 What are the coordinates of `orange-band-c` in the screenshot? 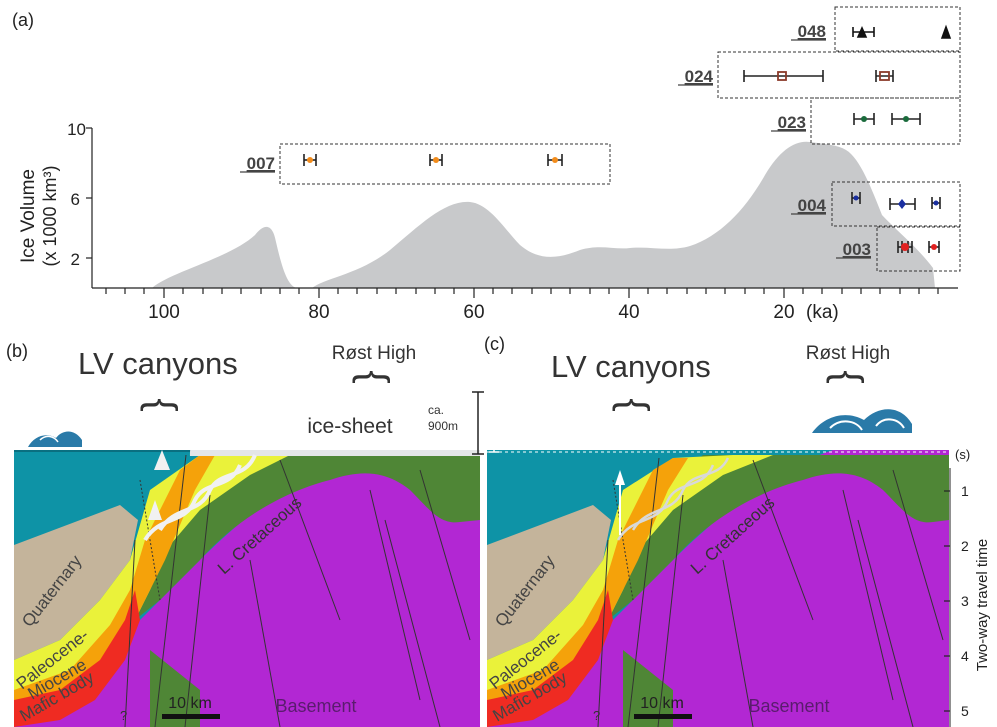 It's located at (587, 584).